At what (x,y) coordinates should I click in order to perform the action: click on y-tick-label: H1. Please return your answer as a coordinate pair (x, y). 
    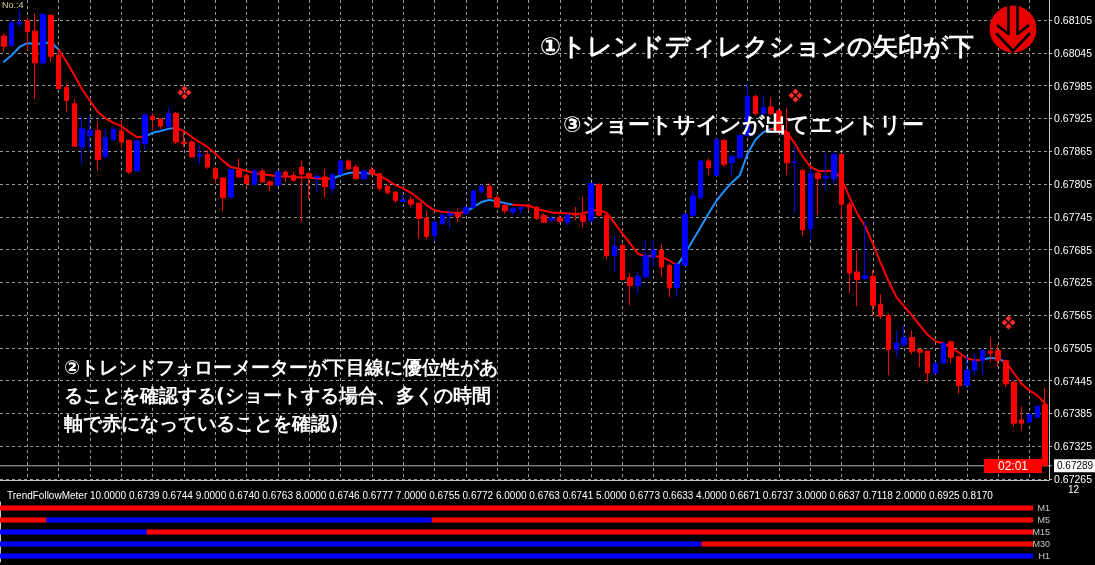
    Looking at the image, I should click on (1044, 556).